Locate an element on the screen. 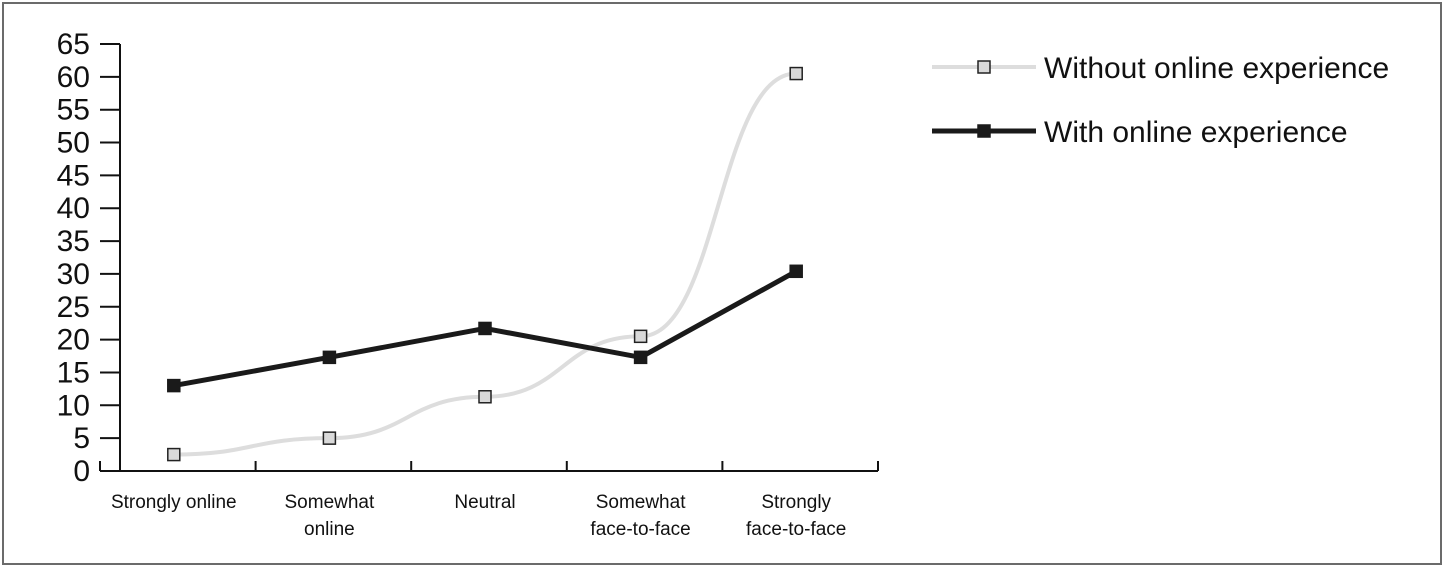 The image size is (1448, 569). y-tick-label: 35 is located at coordinates (73, 241).